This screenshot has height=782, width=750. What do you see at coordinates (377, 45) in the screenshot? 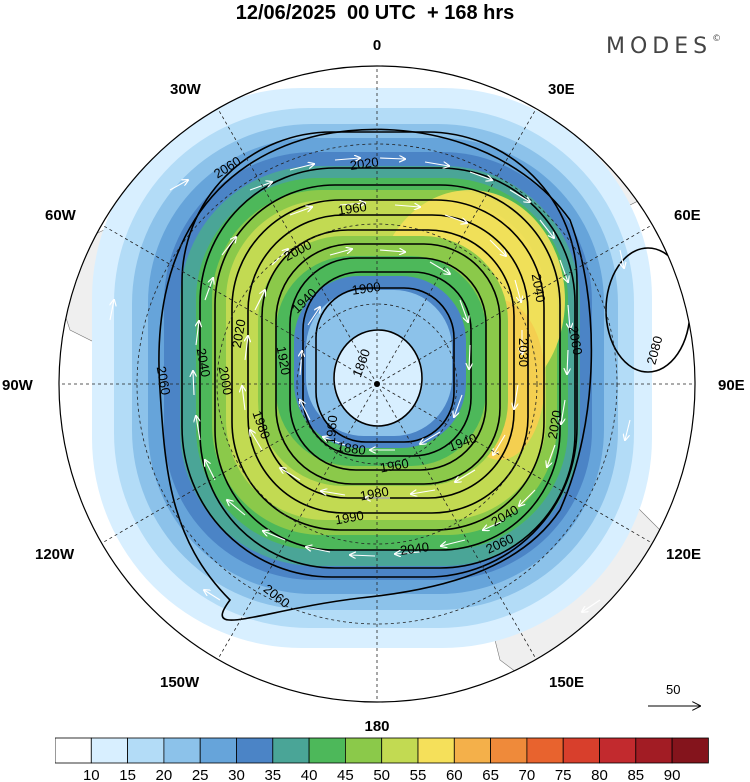
I see `lon-label-0: 0` at bounding box center [377, 45].